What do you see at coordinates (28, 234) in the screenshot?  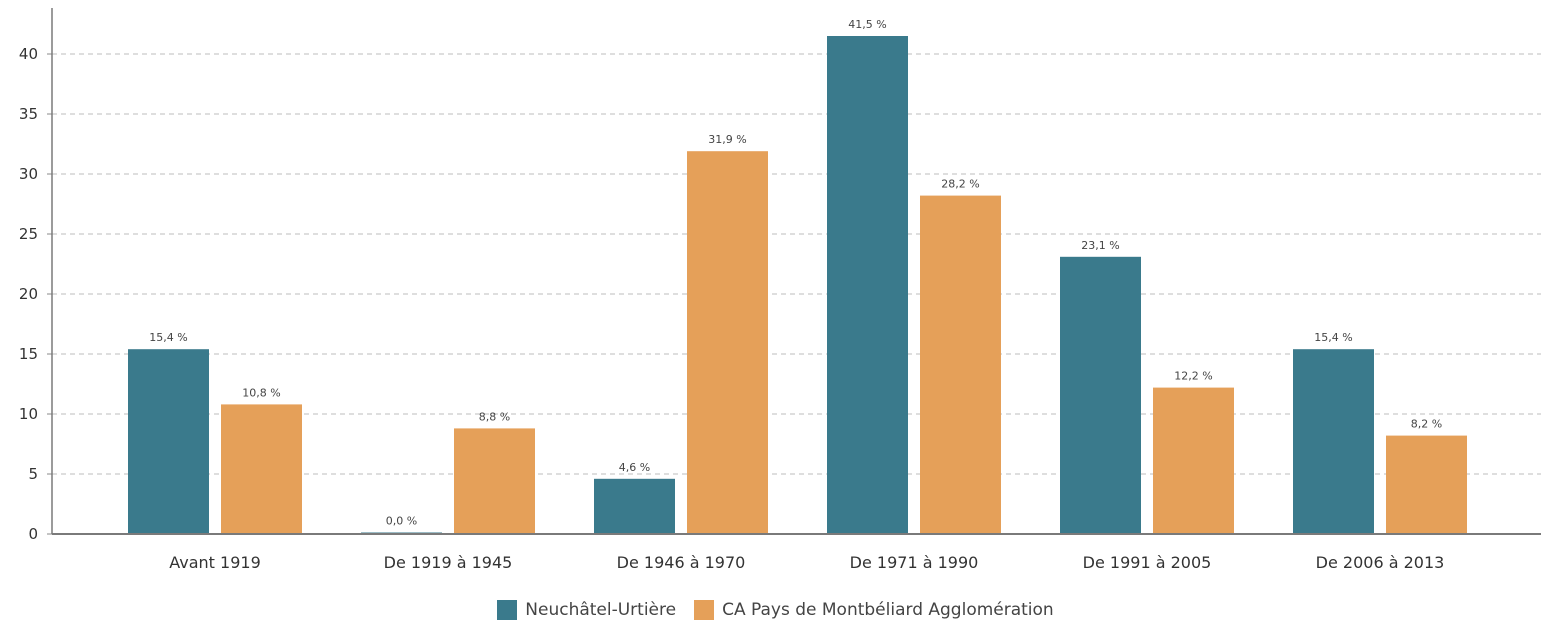 I see `y-tick-label: 25` at bounding box center [28, 234].